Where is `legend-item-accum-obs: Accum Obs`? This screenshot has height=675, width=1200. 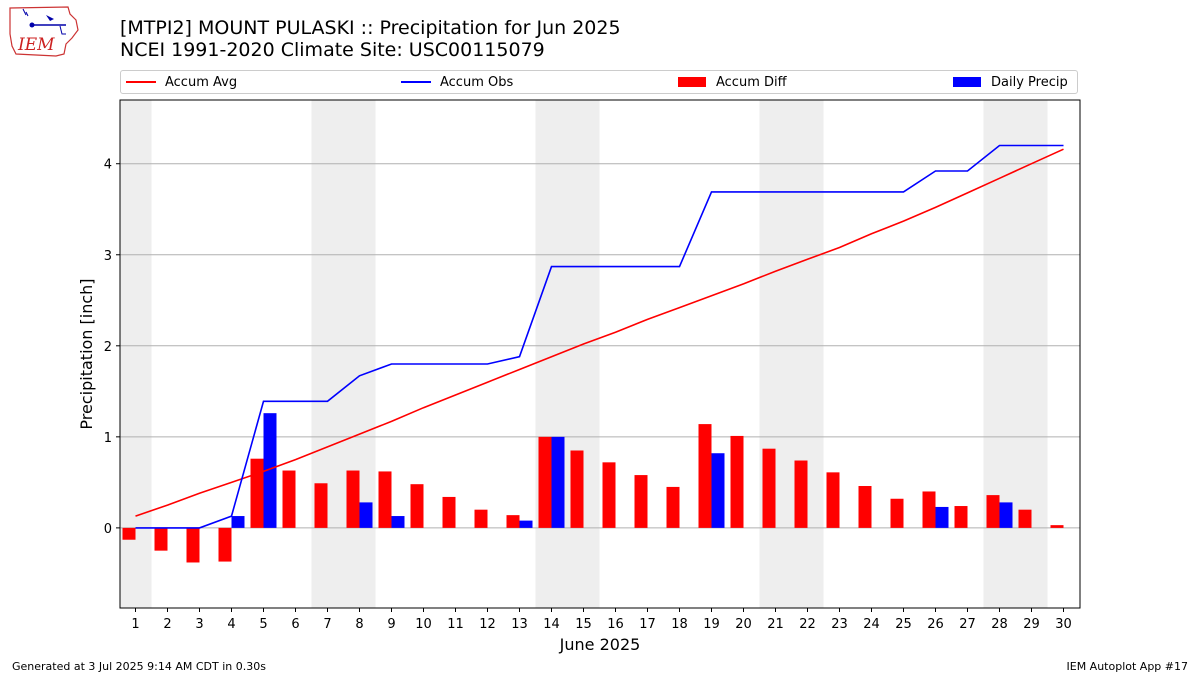
legend-item-accum-obs: Accum Obs is located at coordinates (457, 82).